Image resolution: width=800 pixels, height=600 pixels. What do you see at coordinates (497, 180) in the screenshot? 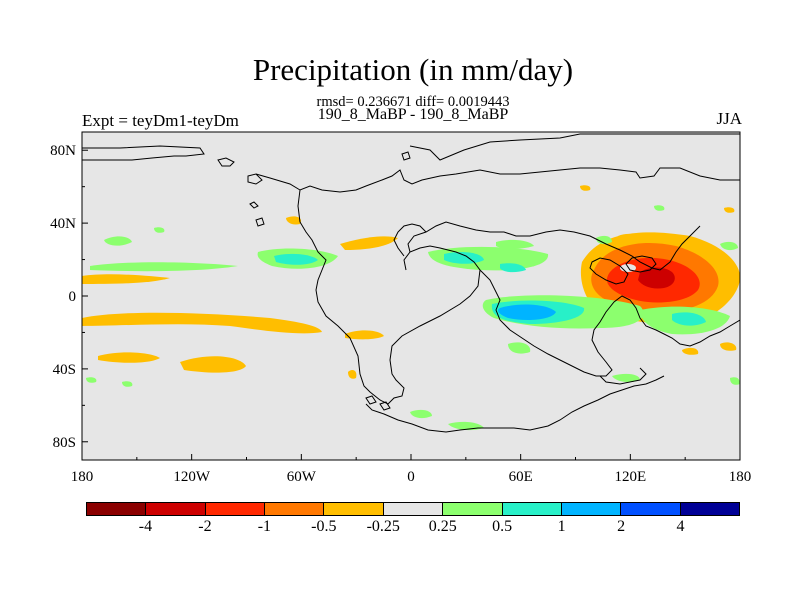
I see `coastline-north-america-east` at bounding box center [497, 180].